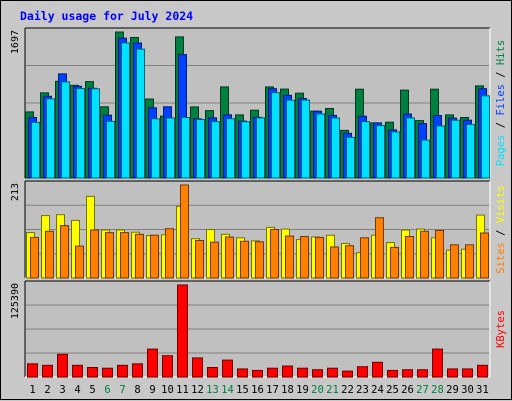  Describe the element at coordinates (317, 390) in the screenshot. I see `x-tick-label-day-20: 20` at that location.